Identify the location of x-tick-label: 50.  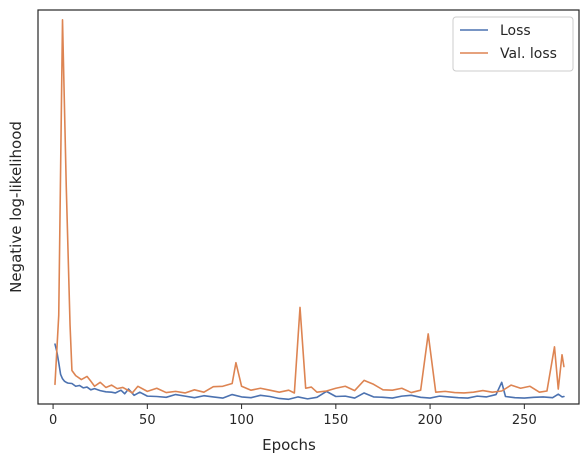
(147, 420).